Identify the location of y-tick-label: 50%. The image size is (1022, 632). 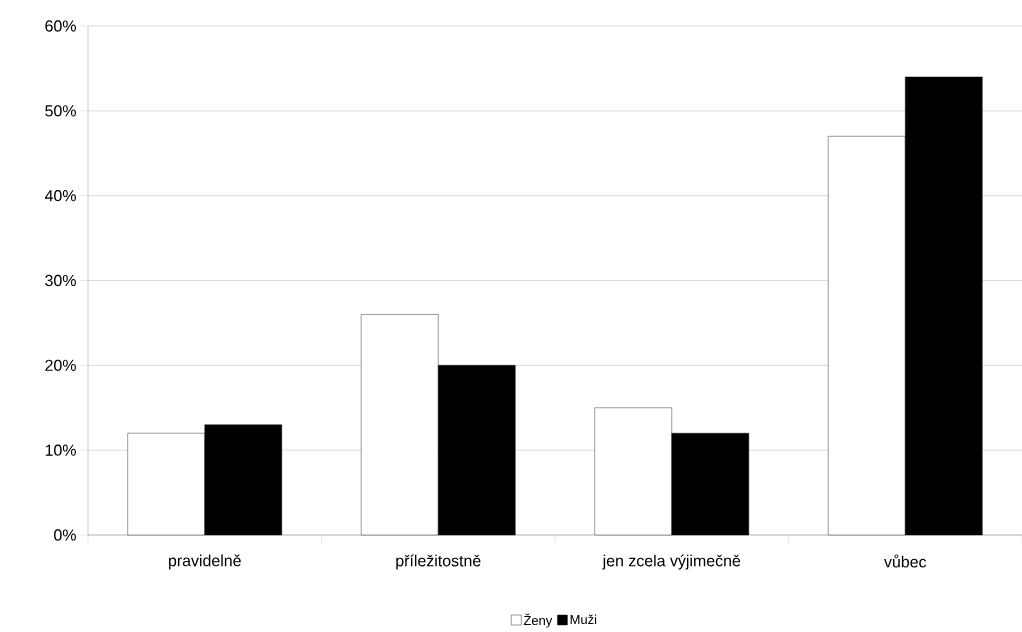
(60, 111).